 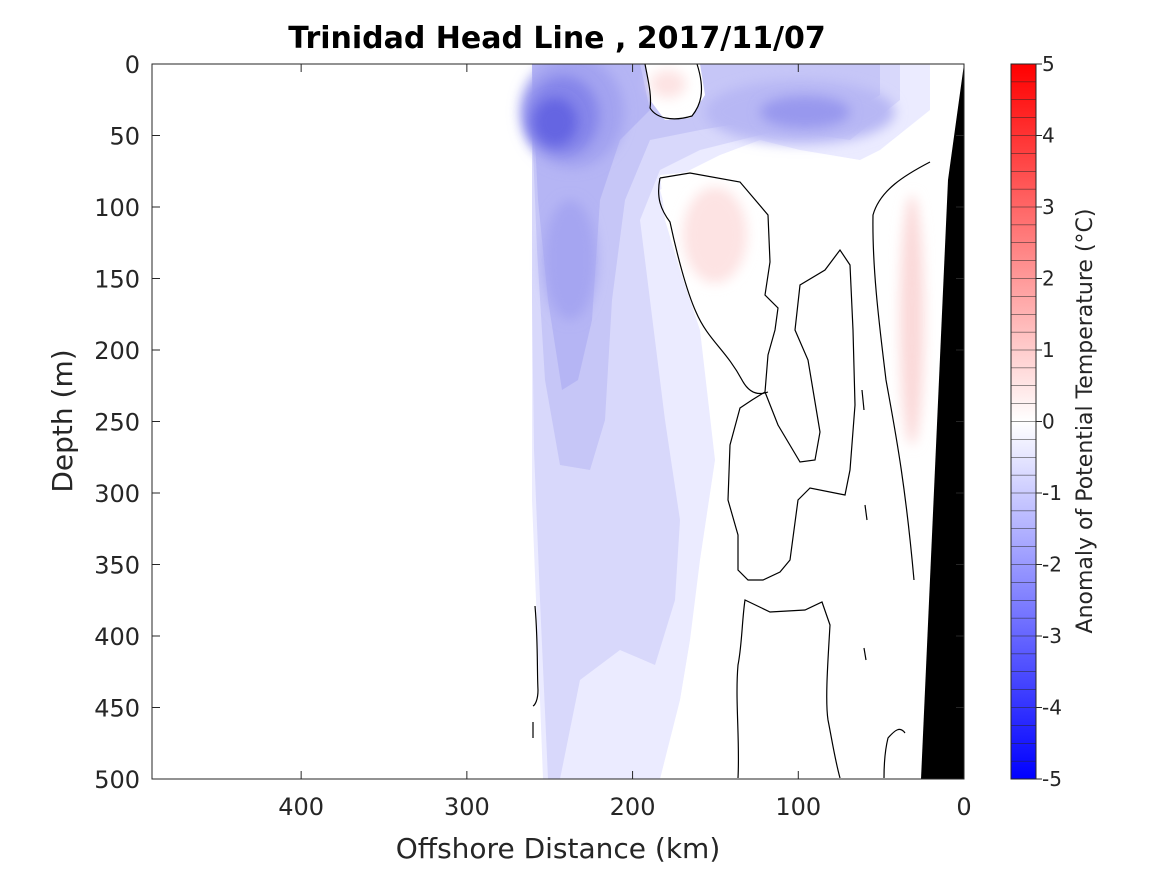 What do you see at coordinates (805, 112) in the screenshot?
I see `subsurface-cold-inner` at bounding box center [805, 112].